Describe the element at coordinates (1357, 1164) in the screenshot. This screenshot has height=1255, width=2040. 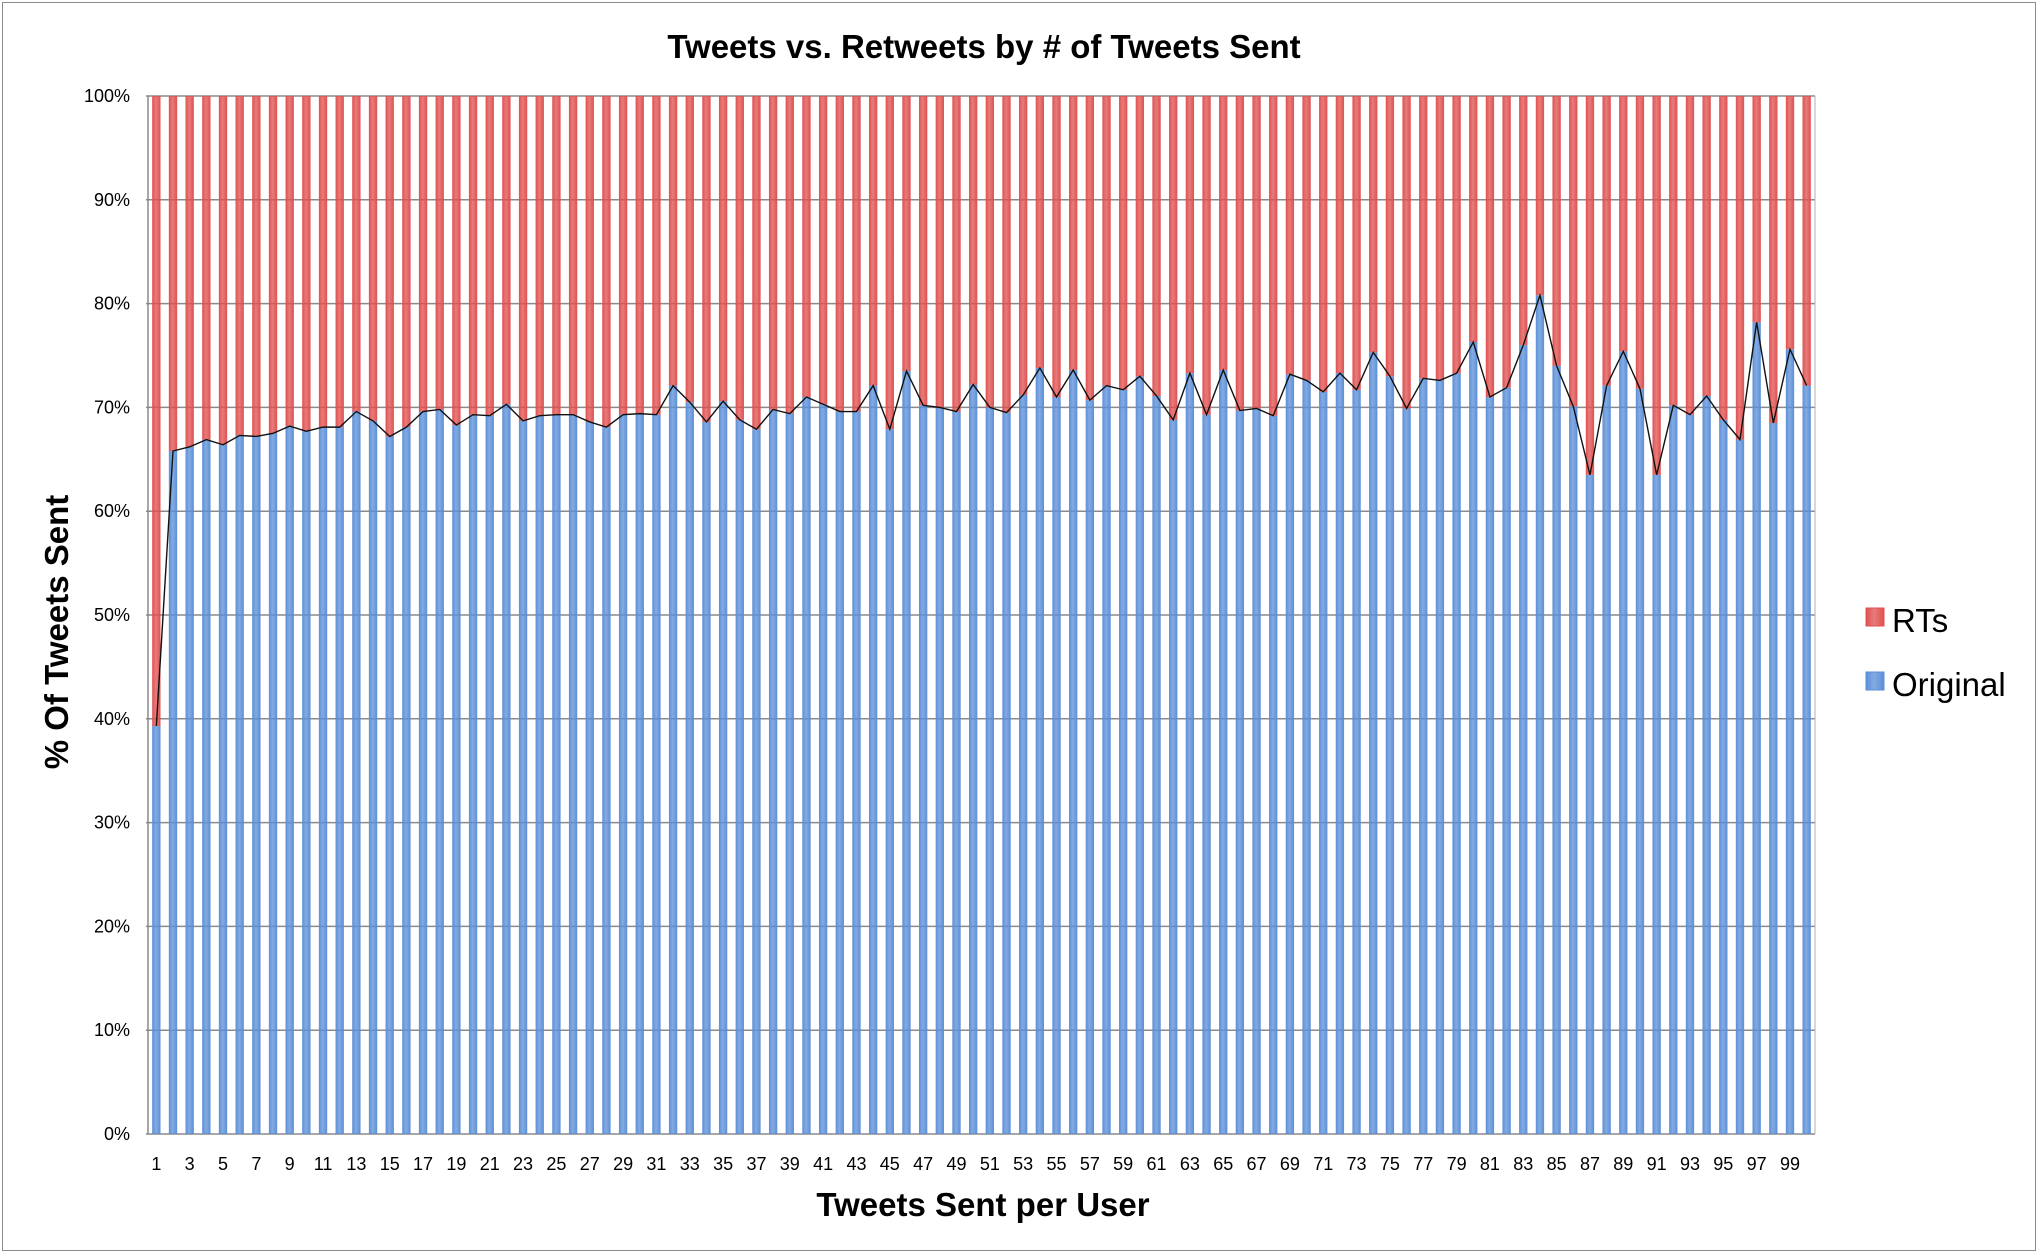
I see `x-tick-label: 73` at that location.